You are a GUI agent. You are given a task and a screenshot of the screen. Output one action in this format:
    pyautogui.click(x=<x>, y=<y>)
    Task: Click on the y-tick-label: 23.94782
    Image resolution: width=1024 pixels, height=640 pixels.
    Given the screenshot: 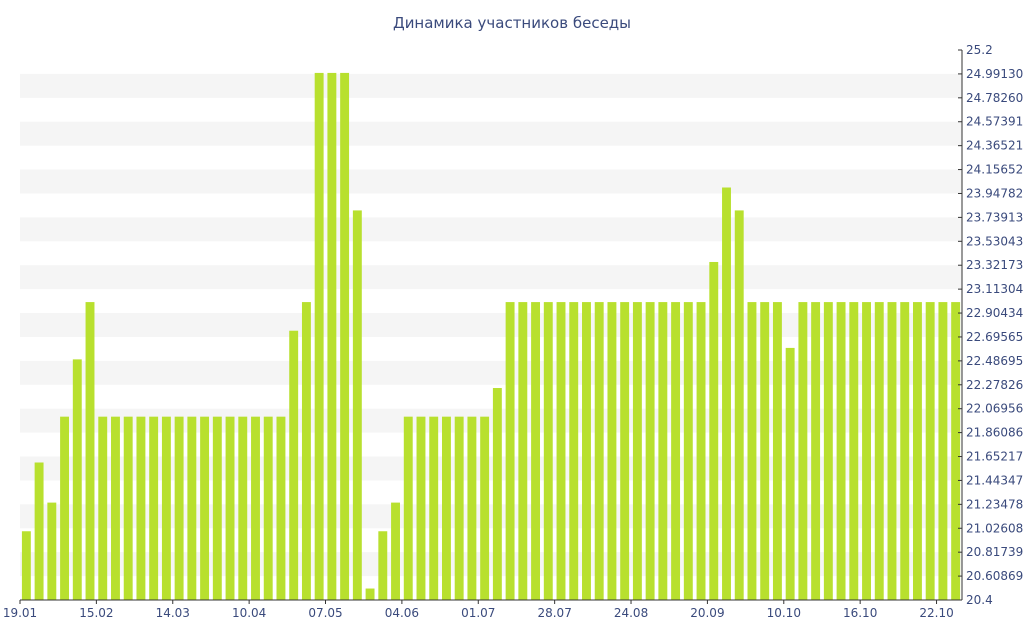 What is the action you would take?
    pyautogui.click(x=994, y=193)
    